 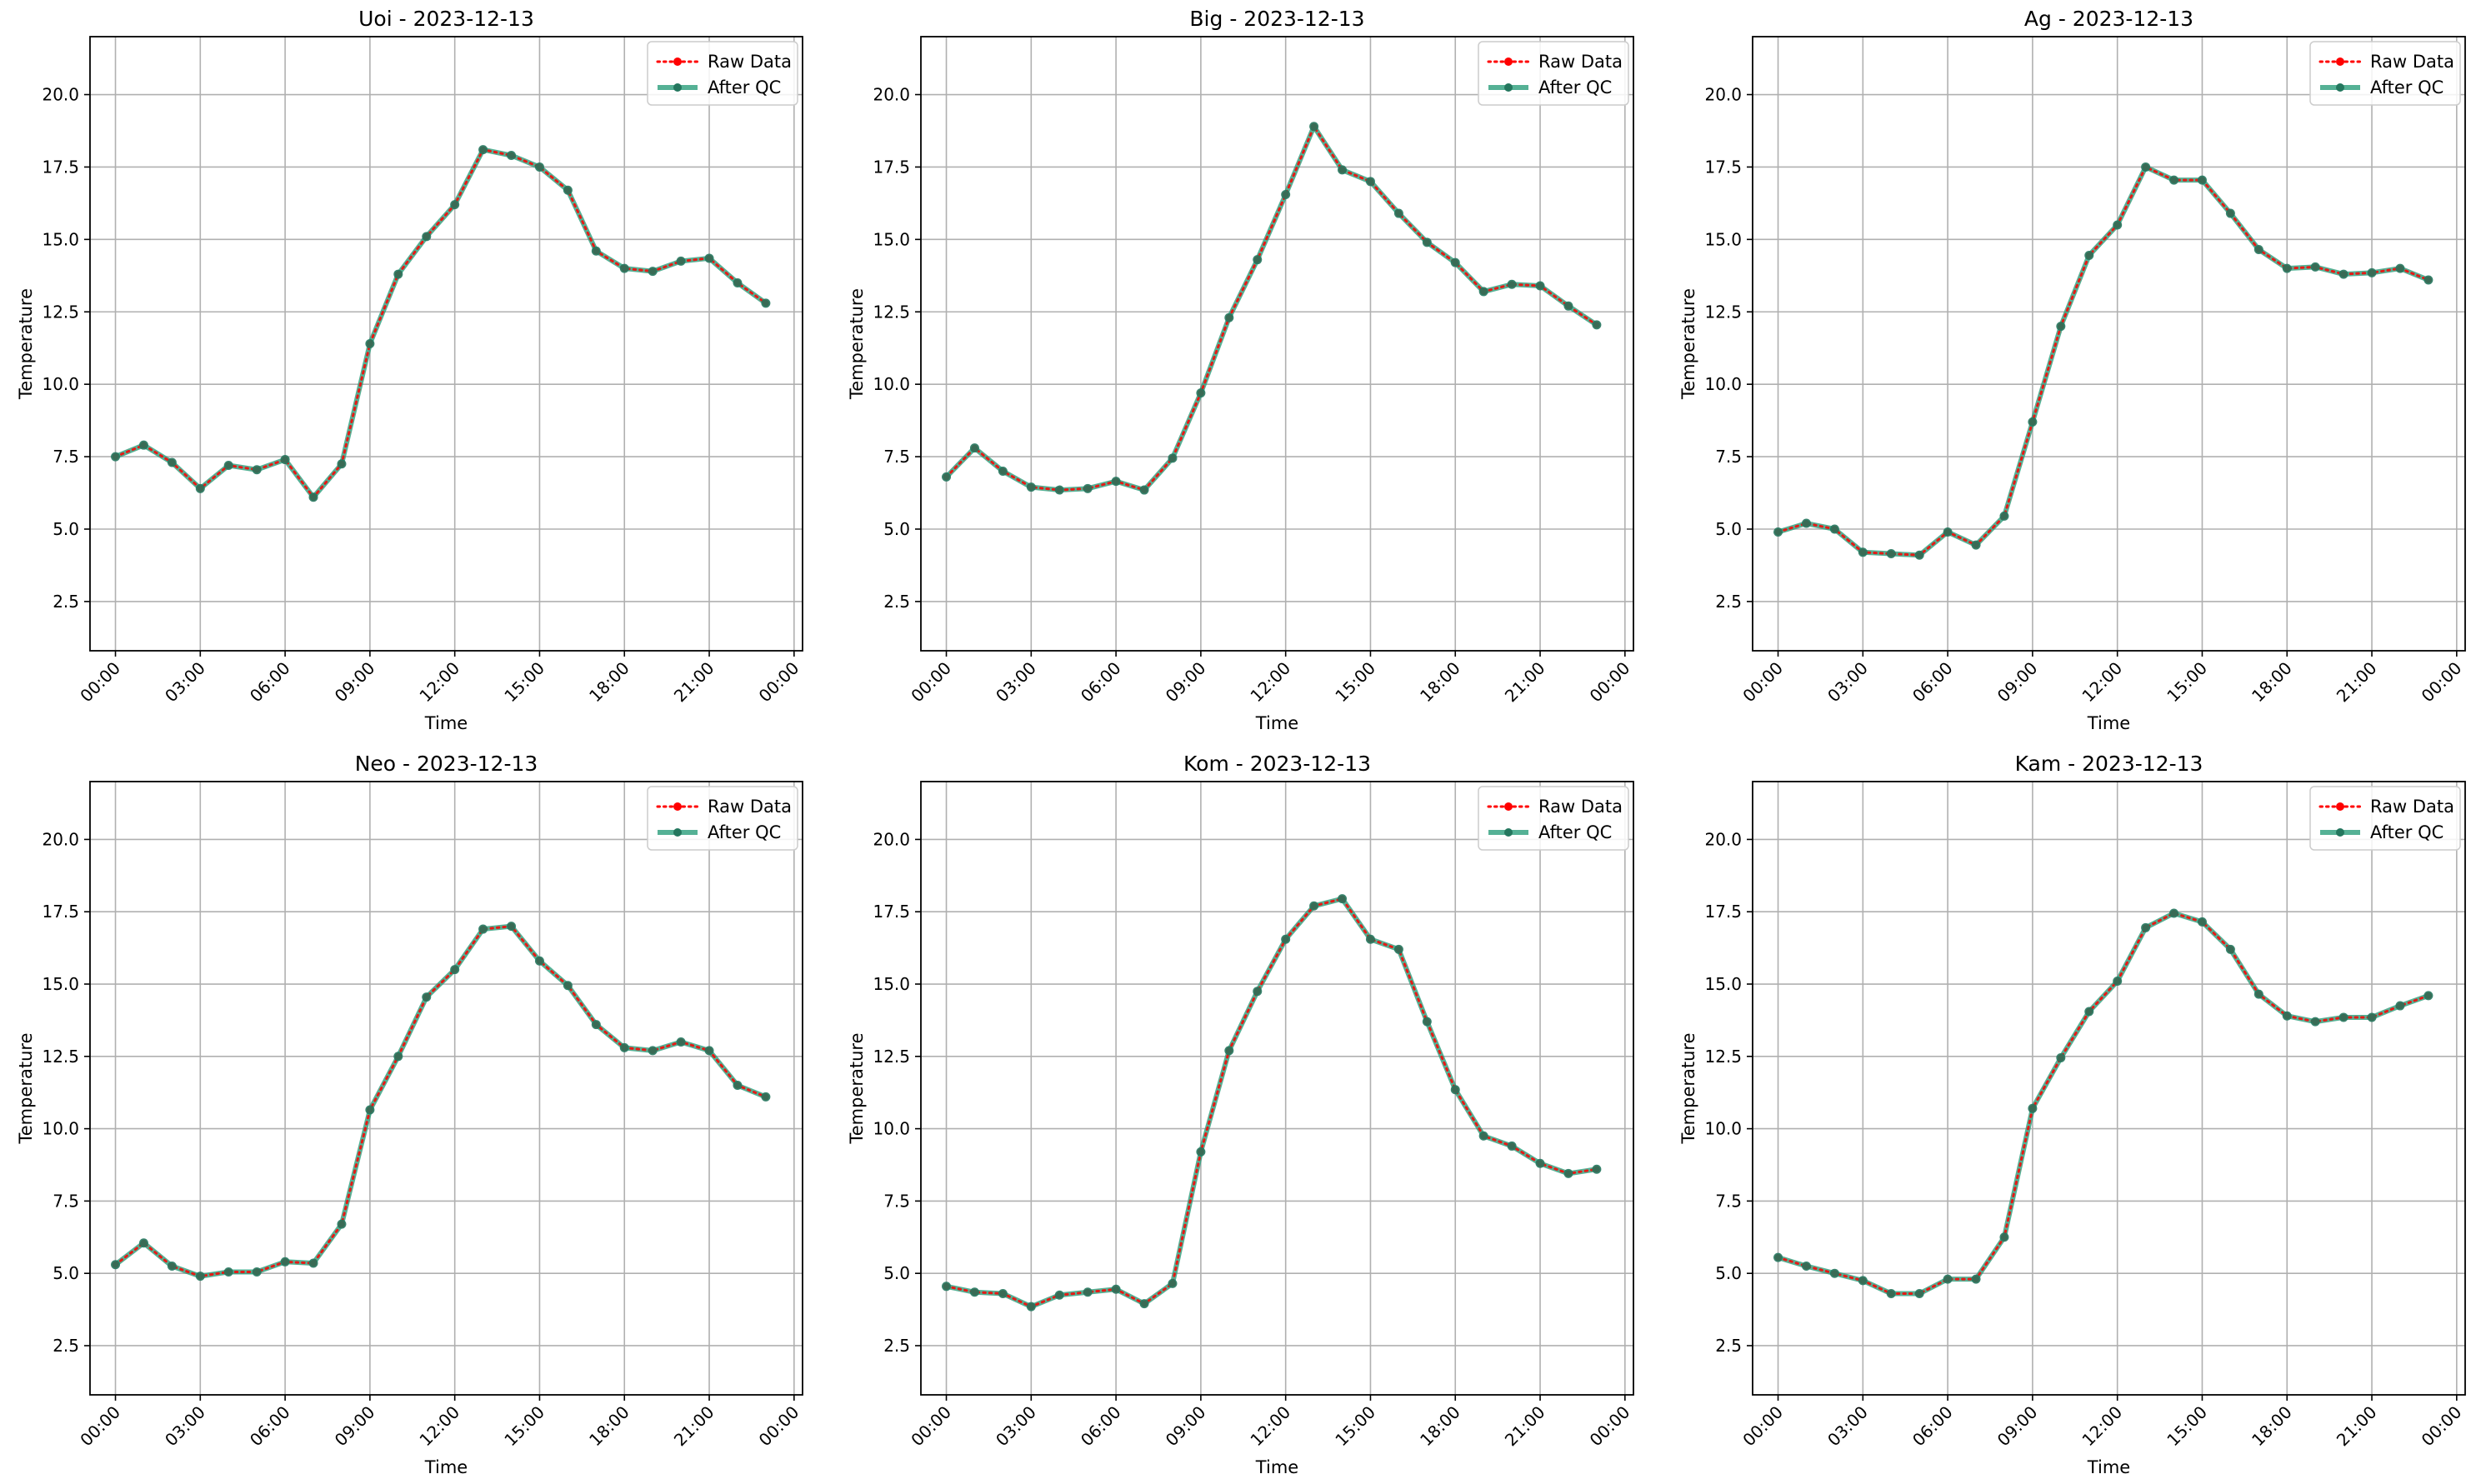 I want to click on x-axis-label: Time, so click(x=1276, y=1467).